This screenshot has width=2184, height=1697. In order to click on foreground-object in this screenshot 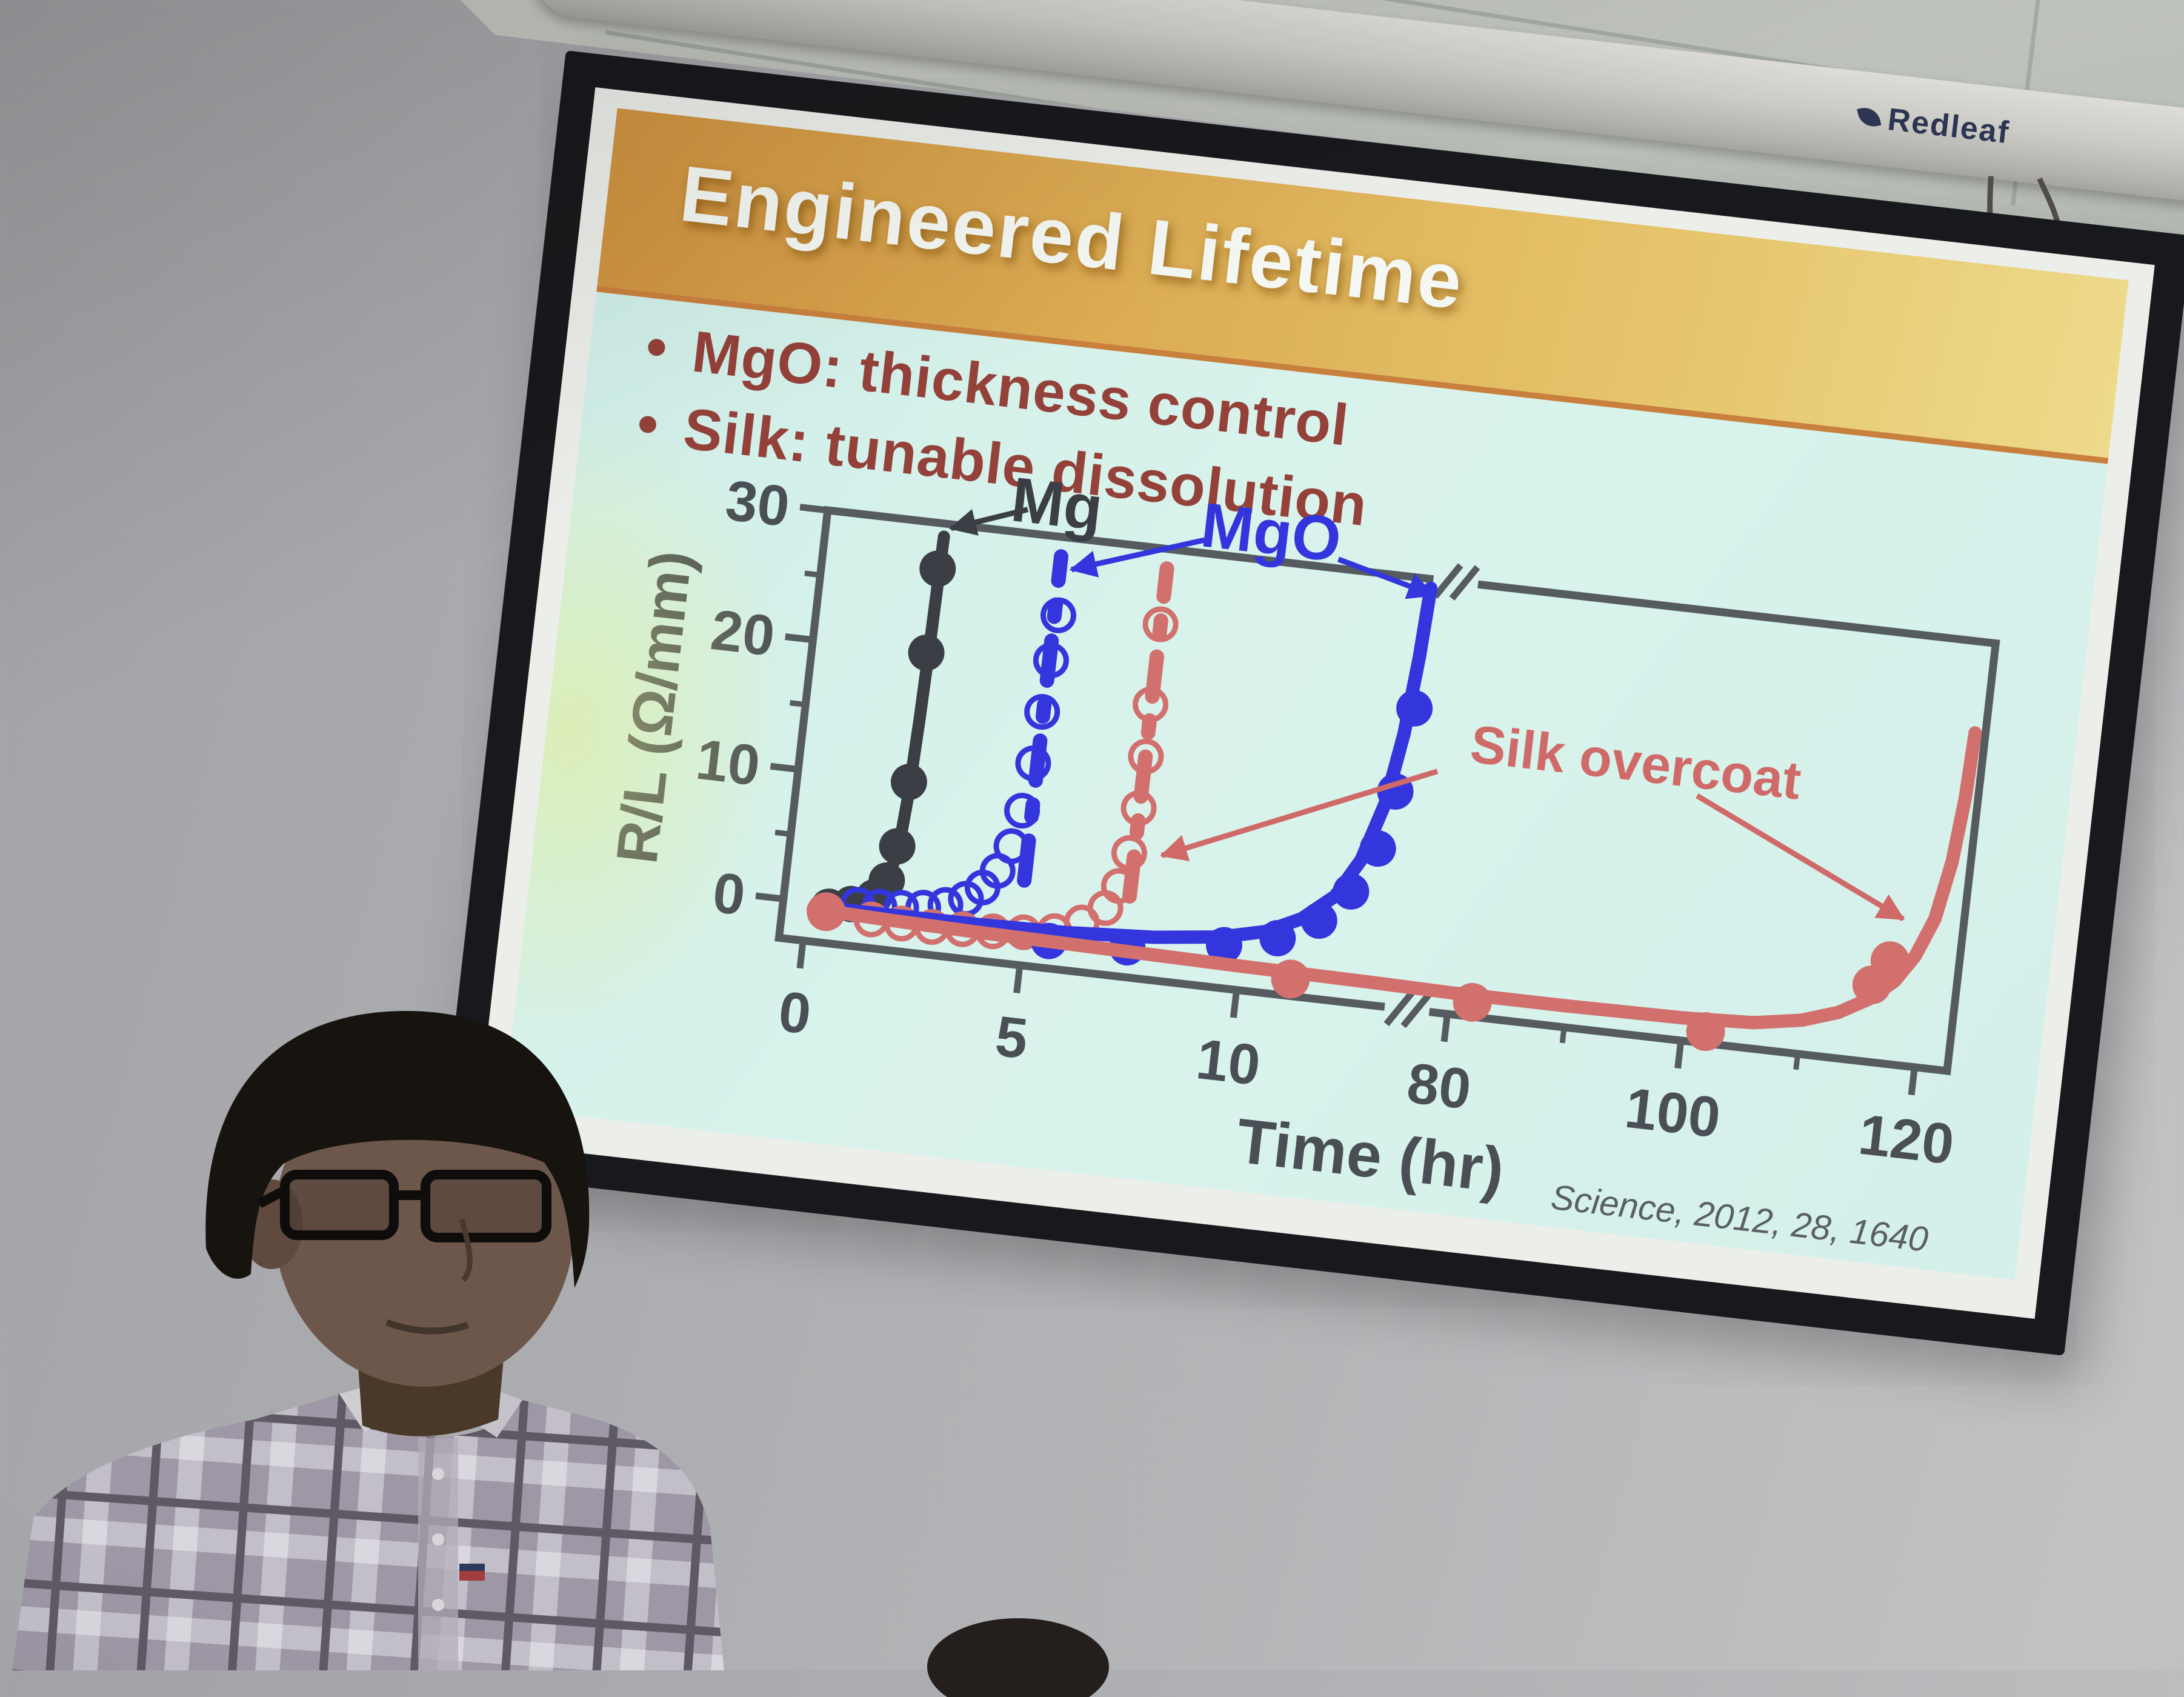, I will do `click(1018, 1657)`.